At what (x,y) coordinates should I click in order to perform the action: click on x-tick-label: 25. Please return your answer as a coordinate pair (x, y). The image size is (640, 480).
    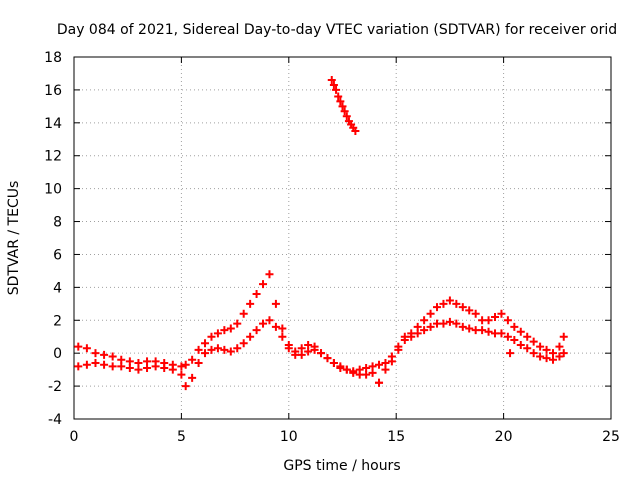
    Looking at the image, I should click on (611, 437).